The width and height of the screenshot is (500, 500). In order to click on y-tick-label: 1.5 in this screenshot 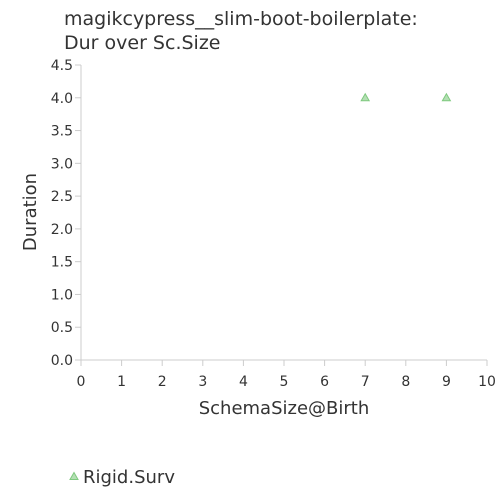, I will do `click(62, 263)`.